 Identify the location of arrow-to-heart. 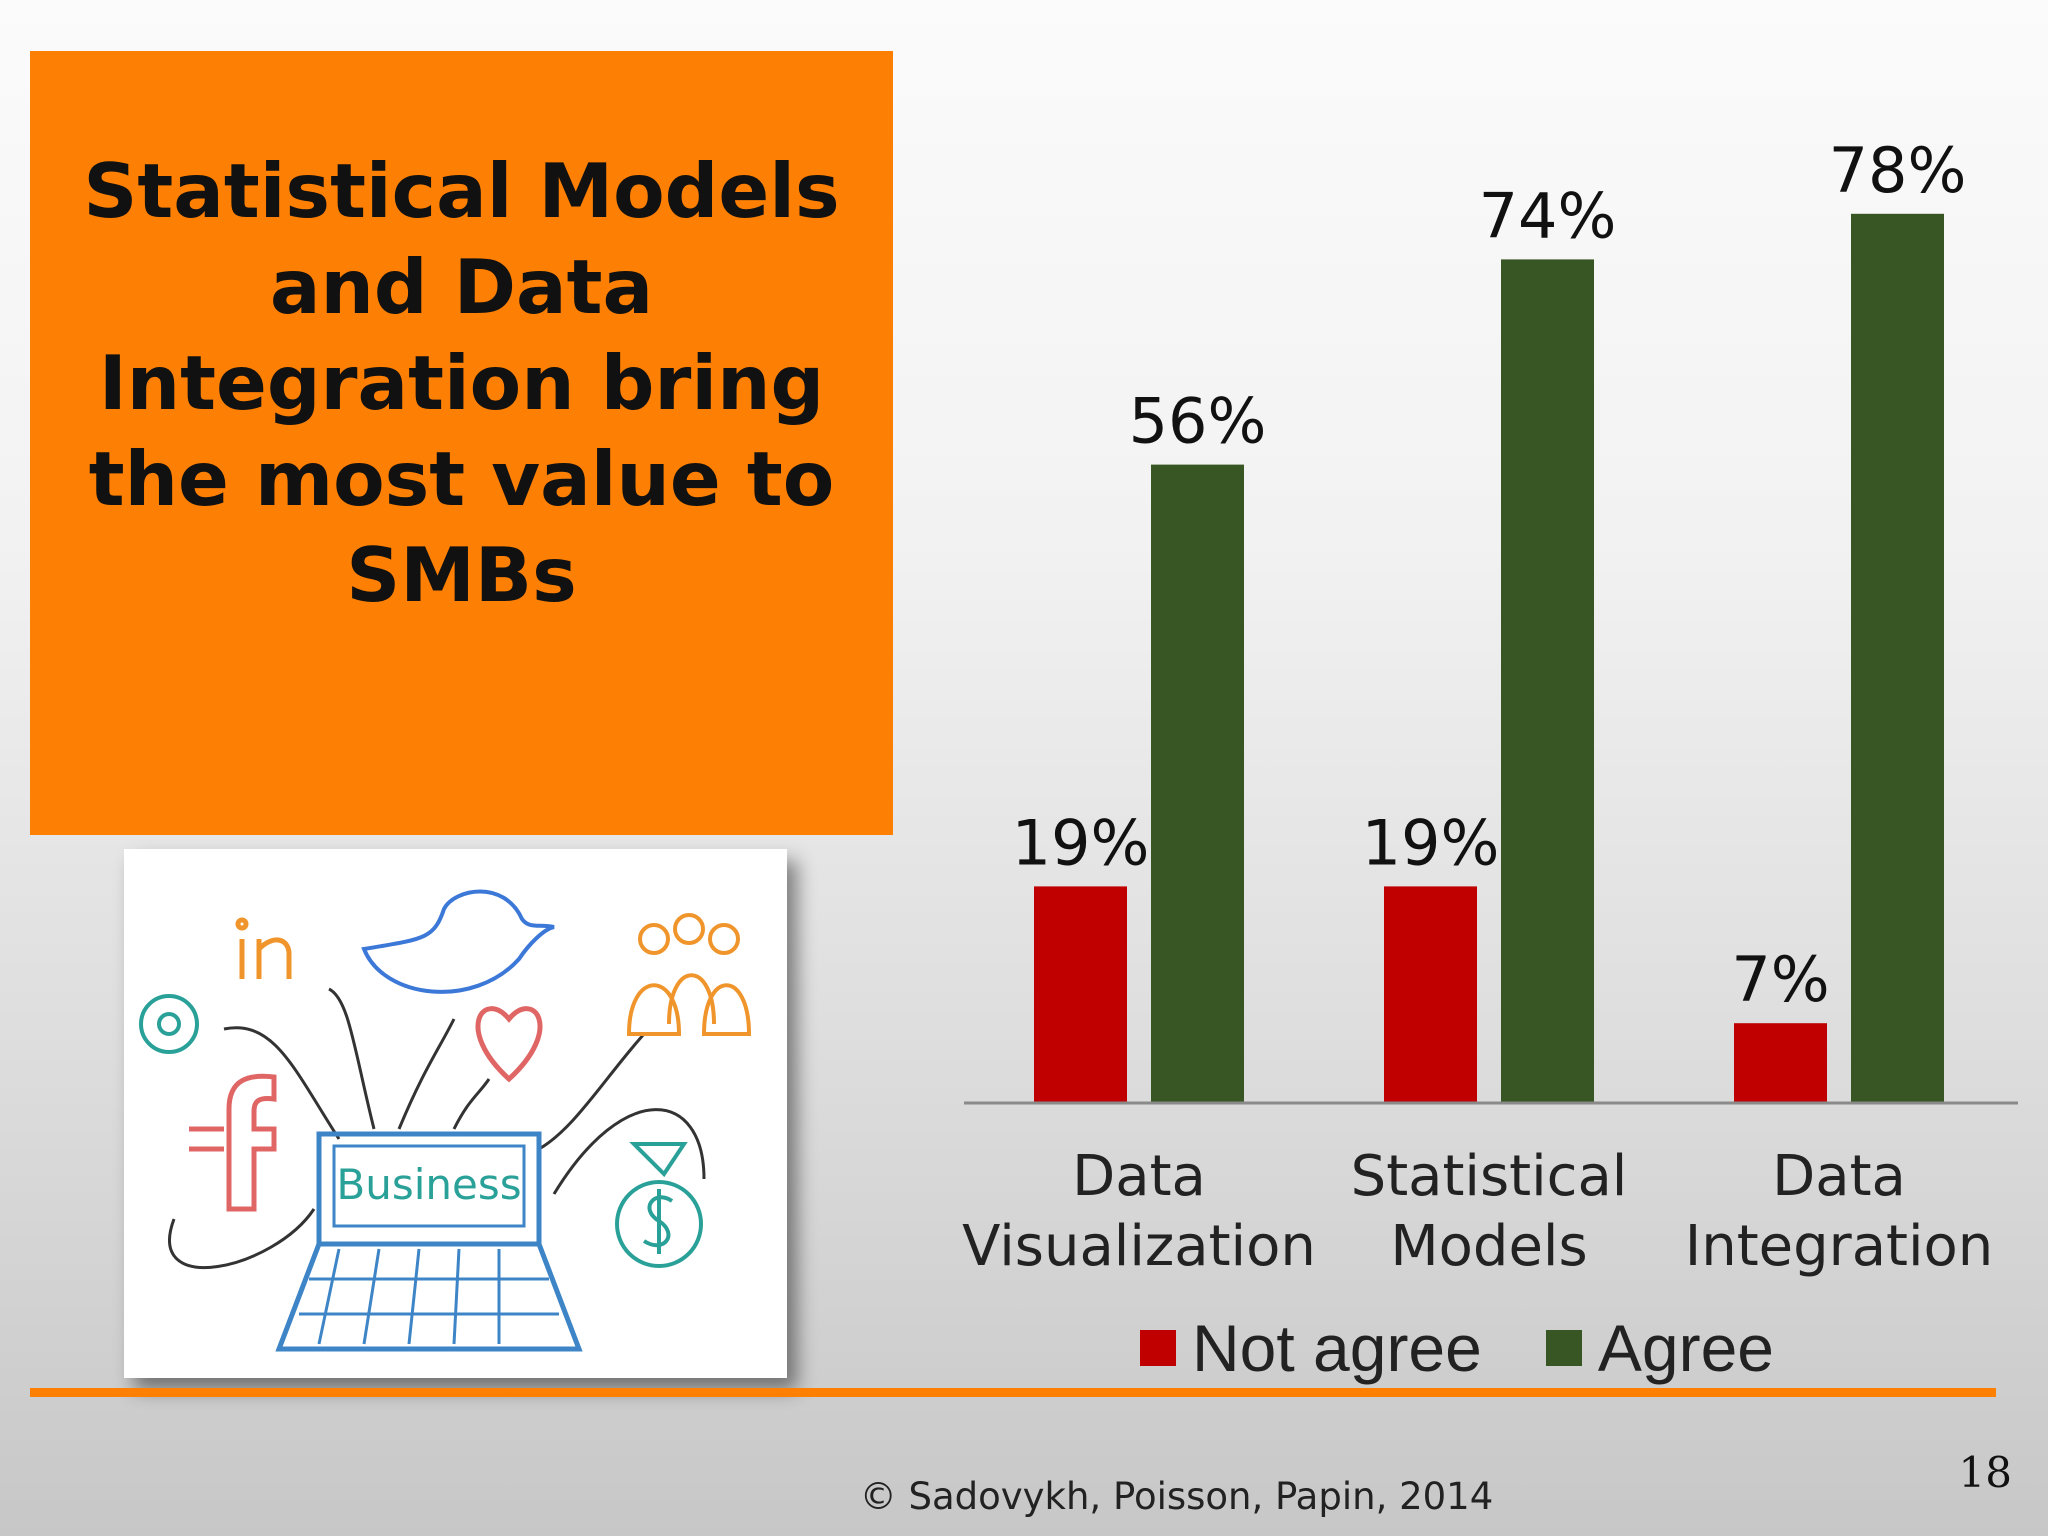
(471, 1104).